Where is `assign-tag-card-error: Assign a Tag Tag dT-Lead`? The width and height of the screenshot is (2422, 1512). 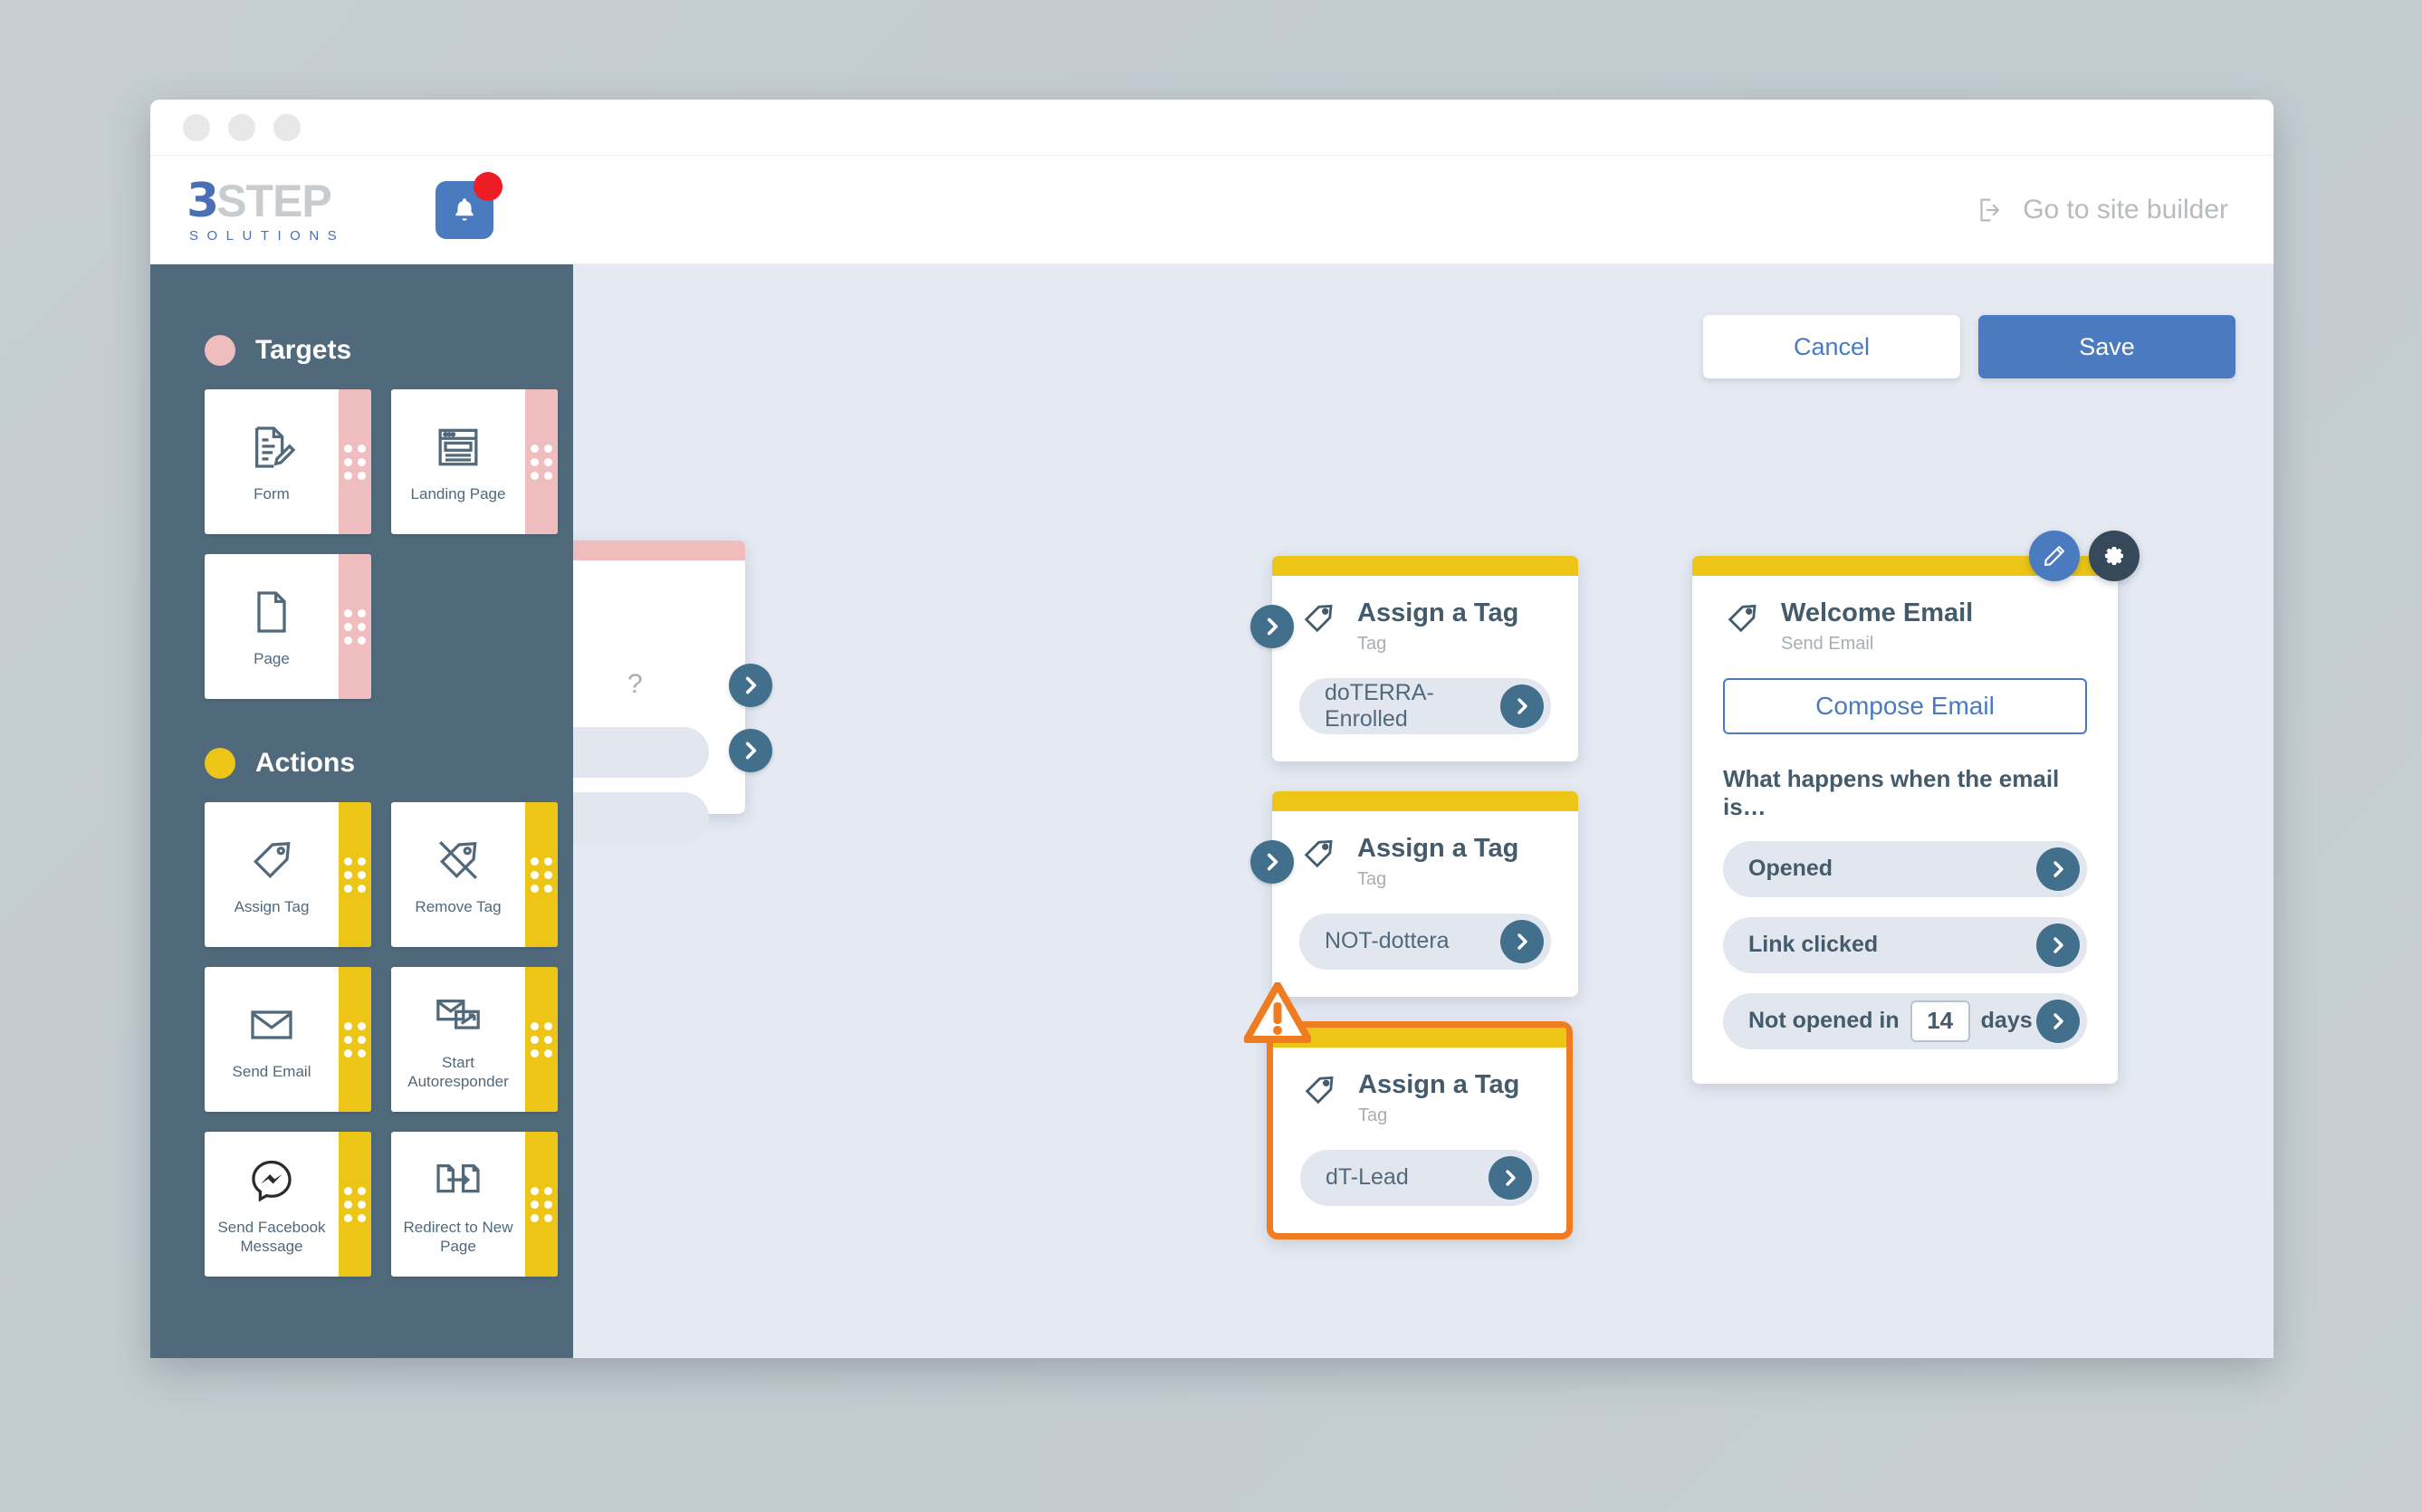 assign-tag-card-error: Assign a Tag Tag dT-Lead is located at coordinates (1408, 1110).